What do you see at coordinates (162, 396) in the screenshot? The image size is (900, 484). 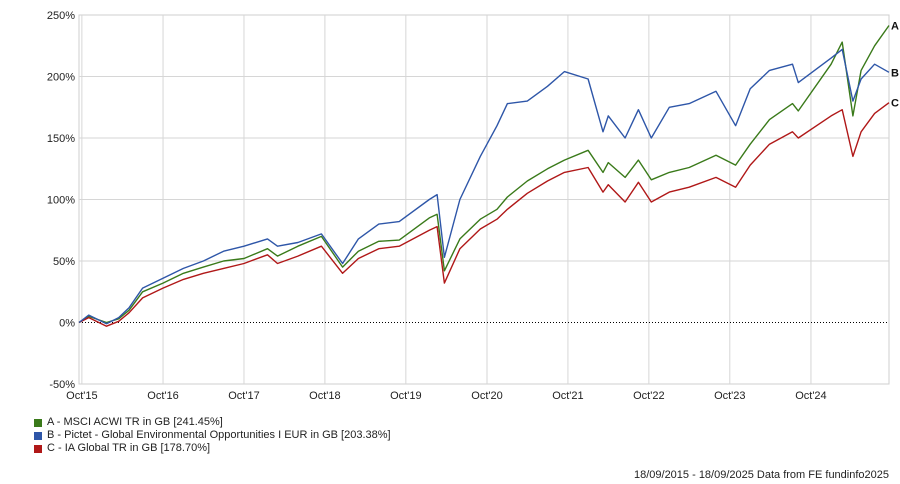 I see `x-tick-label: Oct'16` at bounding box center [162, 396].